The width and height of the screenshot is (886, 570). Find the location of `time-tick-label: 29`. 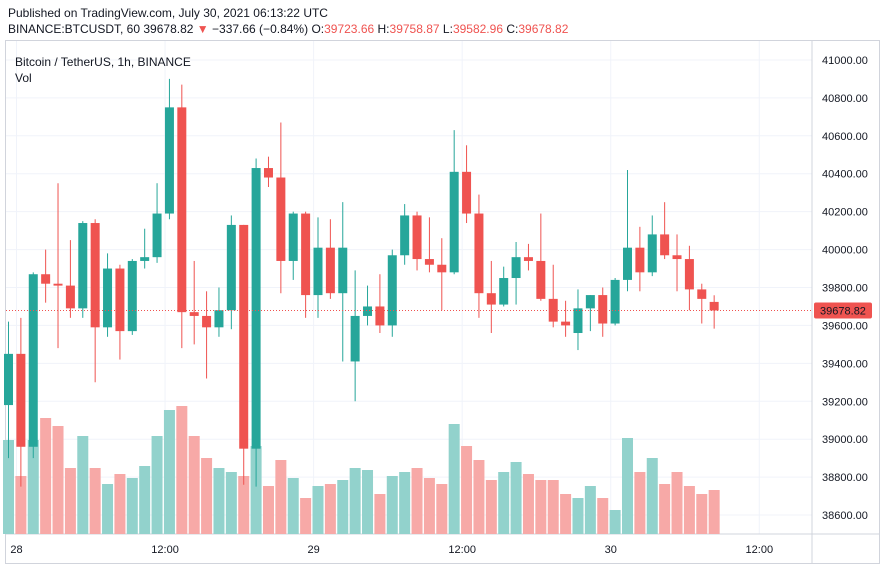

time-tick-label: 29 is located at coordinates (313, 550).